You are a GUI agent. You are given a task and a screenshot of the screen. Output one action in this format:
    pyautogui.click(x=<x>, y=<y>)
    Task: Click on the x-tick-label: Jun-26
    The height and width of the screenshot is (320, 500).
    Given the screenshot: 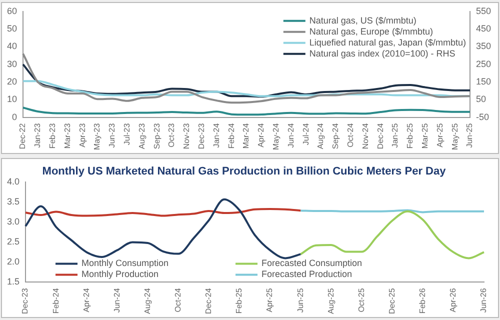 What is the action you would take?
    pyautogui.click(x=483, y=300)
    